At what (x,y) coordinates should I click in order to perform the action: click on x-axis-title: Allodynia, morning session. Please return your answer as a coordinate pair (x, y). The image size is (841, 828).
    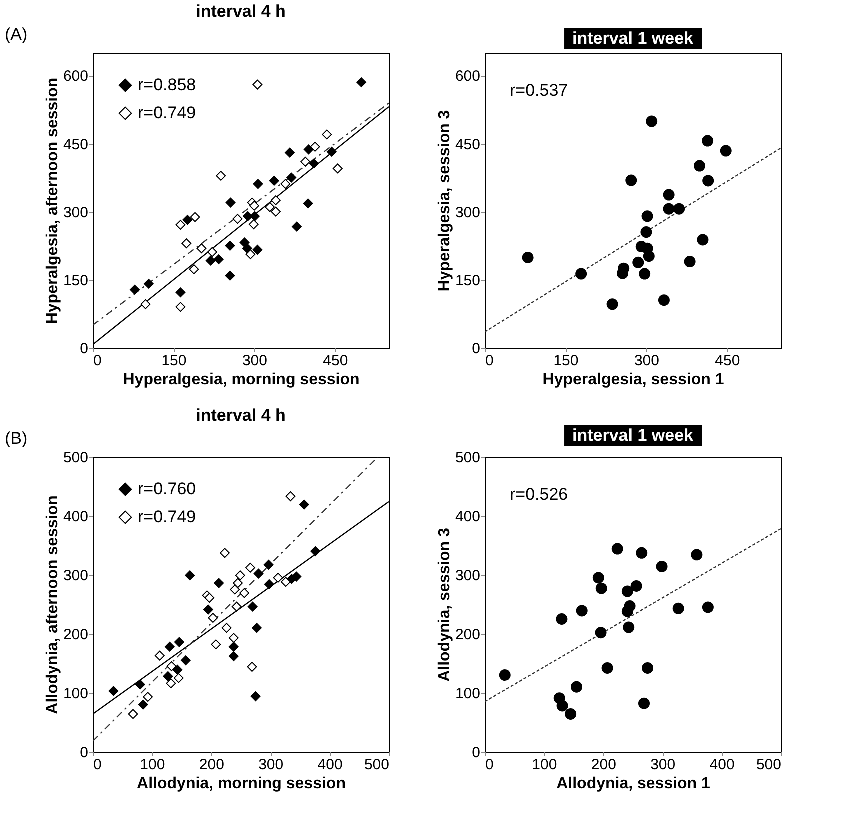
    Looking at the image, I should click on (241, 784).